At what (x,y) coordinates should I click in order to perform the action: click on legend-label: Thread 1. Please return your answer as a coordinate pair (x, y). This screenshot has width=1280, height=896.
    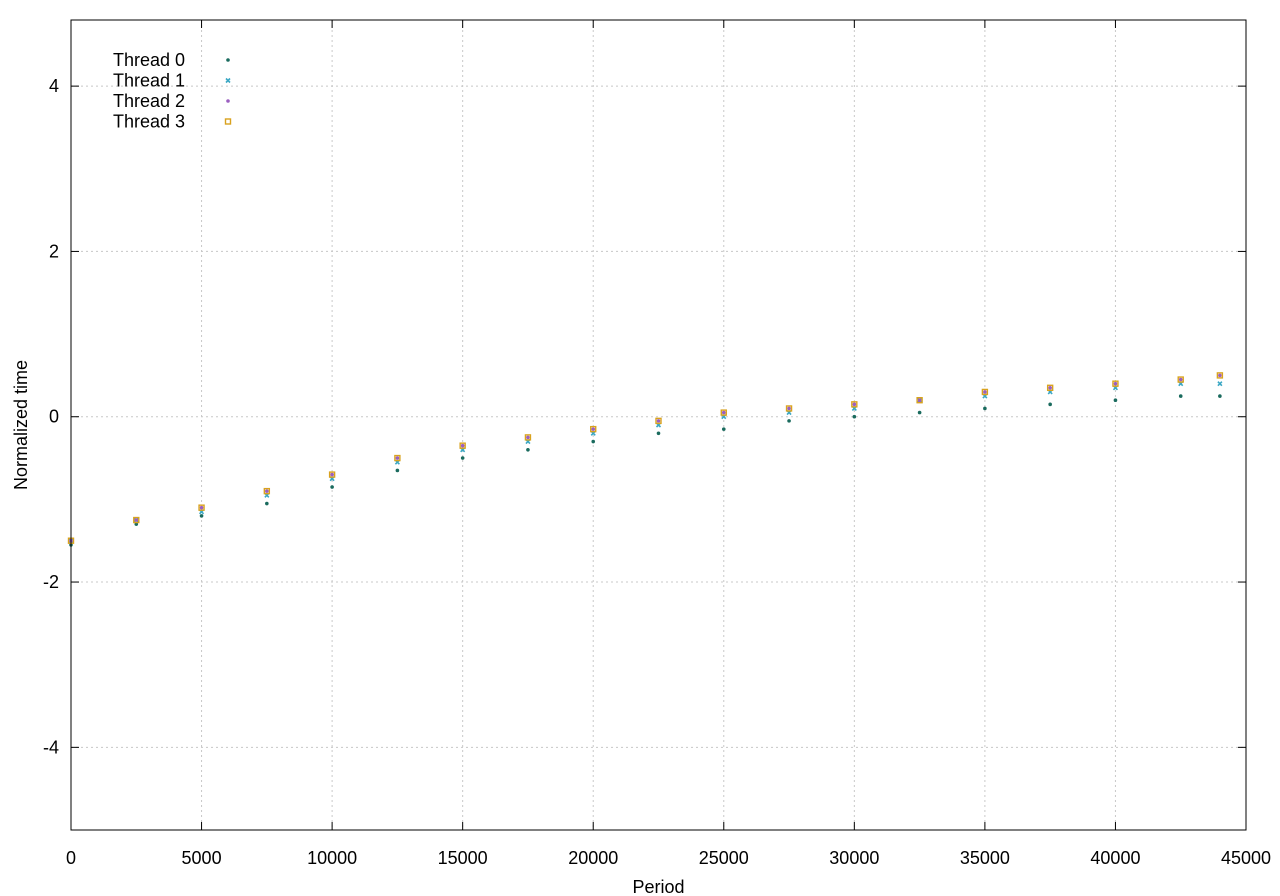
    Looking at the image, I should click on (149, 81).